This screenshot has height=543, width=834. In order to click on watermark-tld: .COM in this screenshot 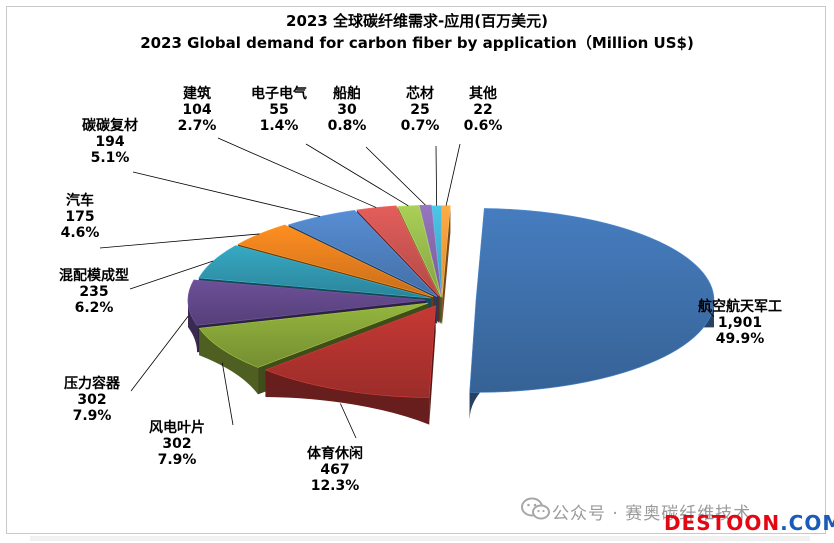, I will do `click(807, 523)`.